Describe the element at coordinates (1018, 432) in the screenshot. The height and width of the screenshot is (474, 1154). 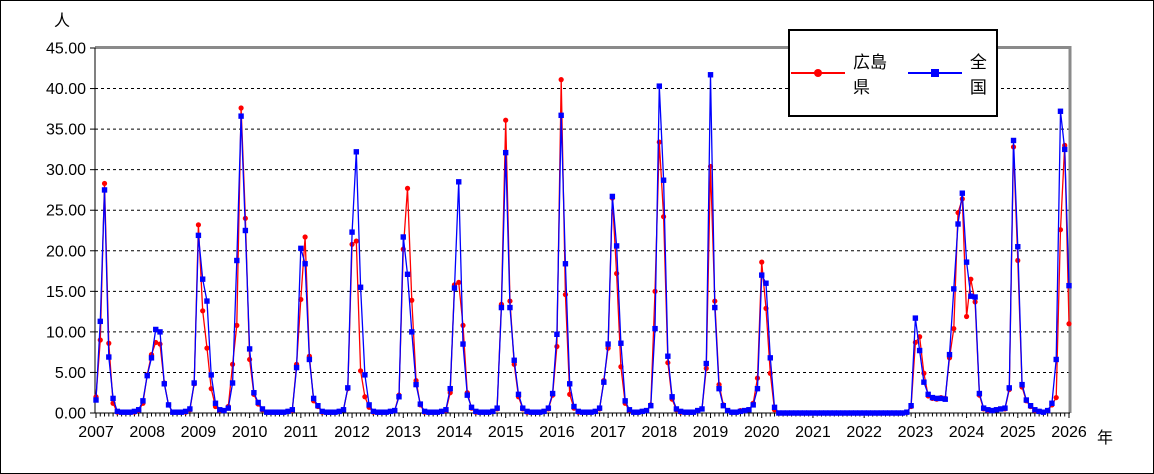
I see `x-tick-label: 2025` at that location.